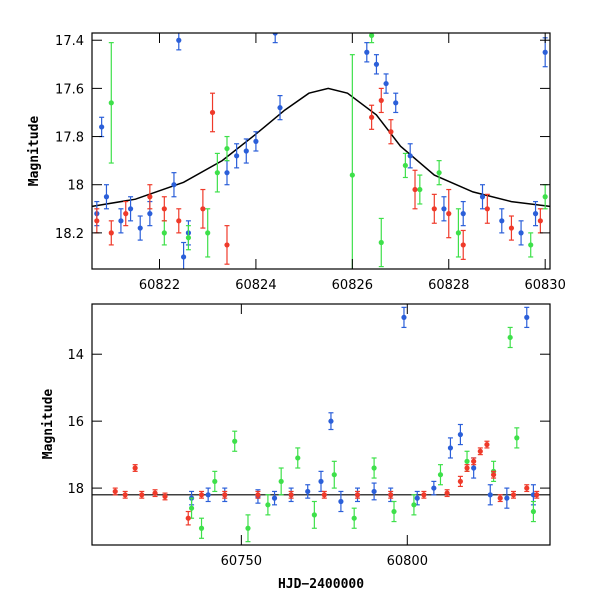 The image size is (600, 600). What do you see at coordinates (69, 41) in the screenshot?
I see `y-tick-label: 17.4` at bounding box center [69, 41].